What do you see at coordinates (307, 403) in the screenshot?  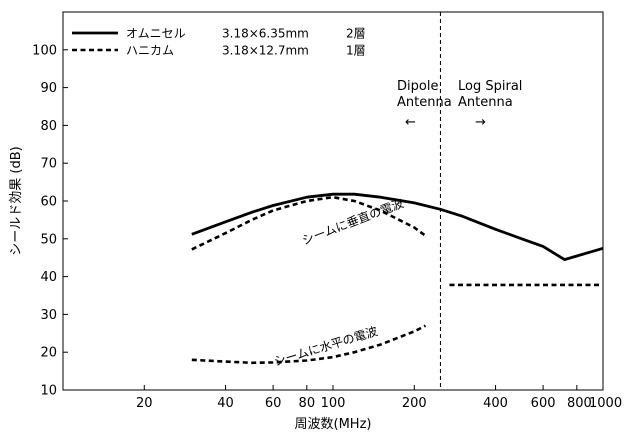 I see `x-tick-label: 80` at bounding box center [307, 403].